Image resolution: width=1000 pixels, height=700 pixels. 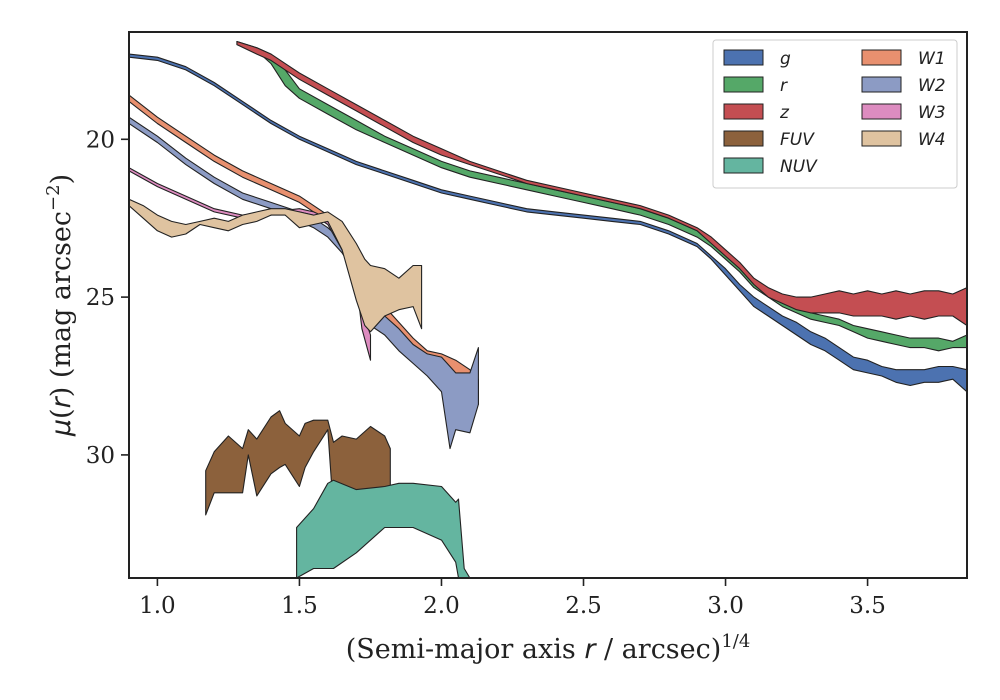 What do you see at coordinates (799, 167) in the screenshot?
I see `legend-label: NUV` at bounding box center [799, 167].